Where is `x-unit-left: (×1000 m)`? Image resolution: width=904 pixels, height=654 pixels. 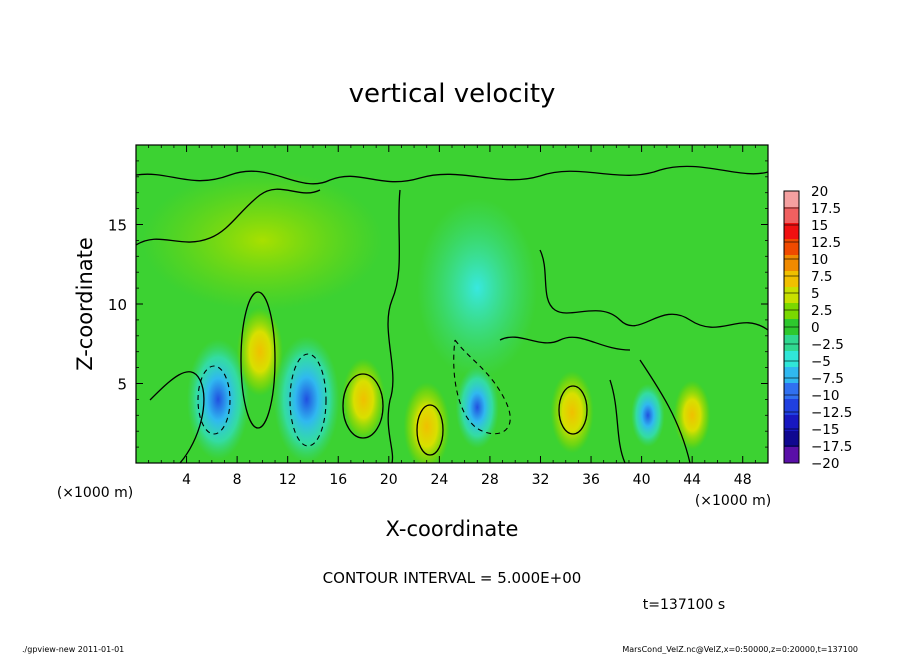
x-unit-left: (×1000 m) is located at coordinates (95, 493).